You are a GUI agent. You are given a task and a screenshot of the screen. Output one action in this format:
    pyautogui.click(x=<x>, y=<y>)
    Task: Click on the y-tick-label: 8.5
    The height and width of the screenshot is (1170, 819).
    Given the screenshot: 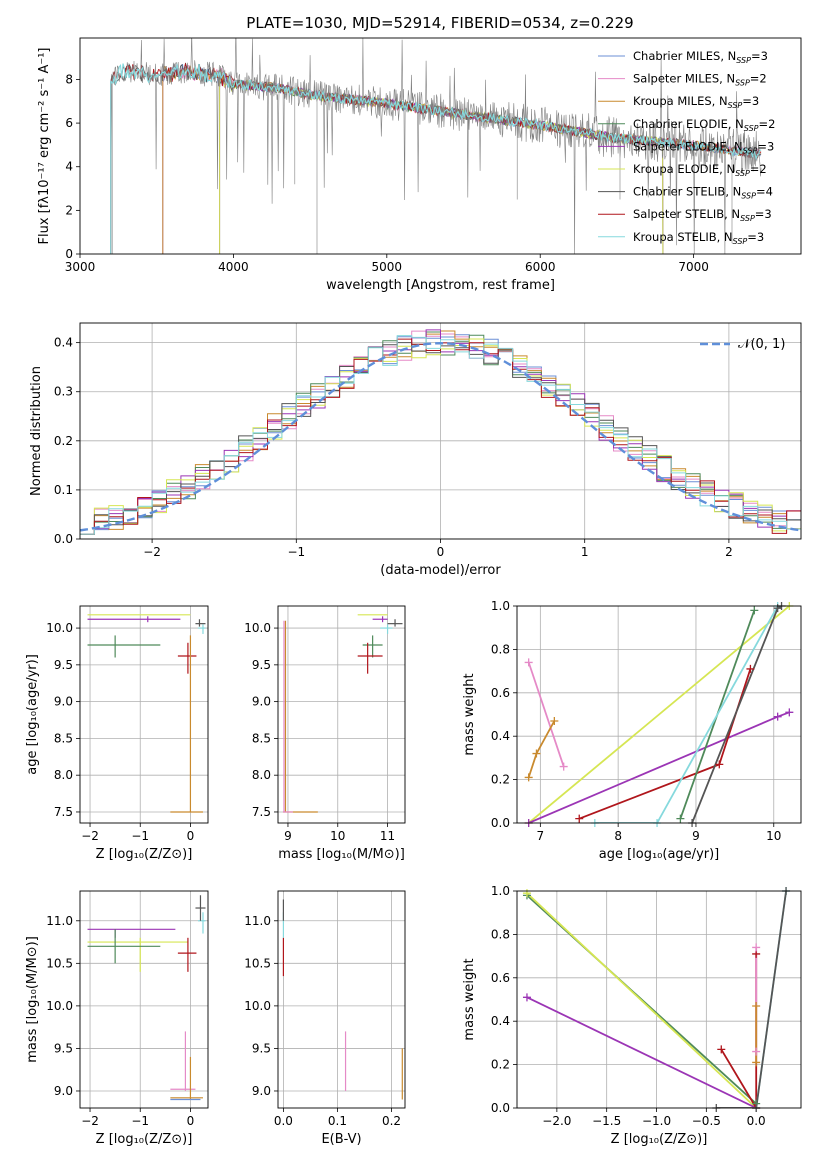 What is the action you would take?
    pyautogui.click(x=261, y=738)
    